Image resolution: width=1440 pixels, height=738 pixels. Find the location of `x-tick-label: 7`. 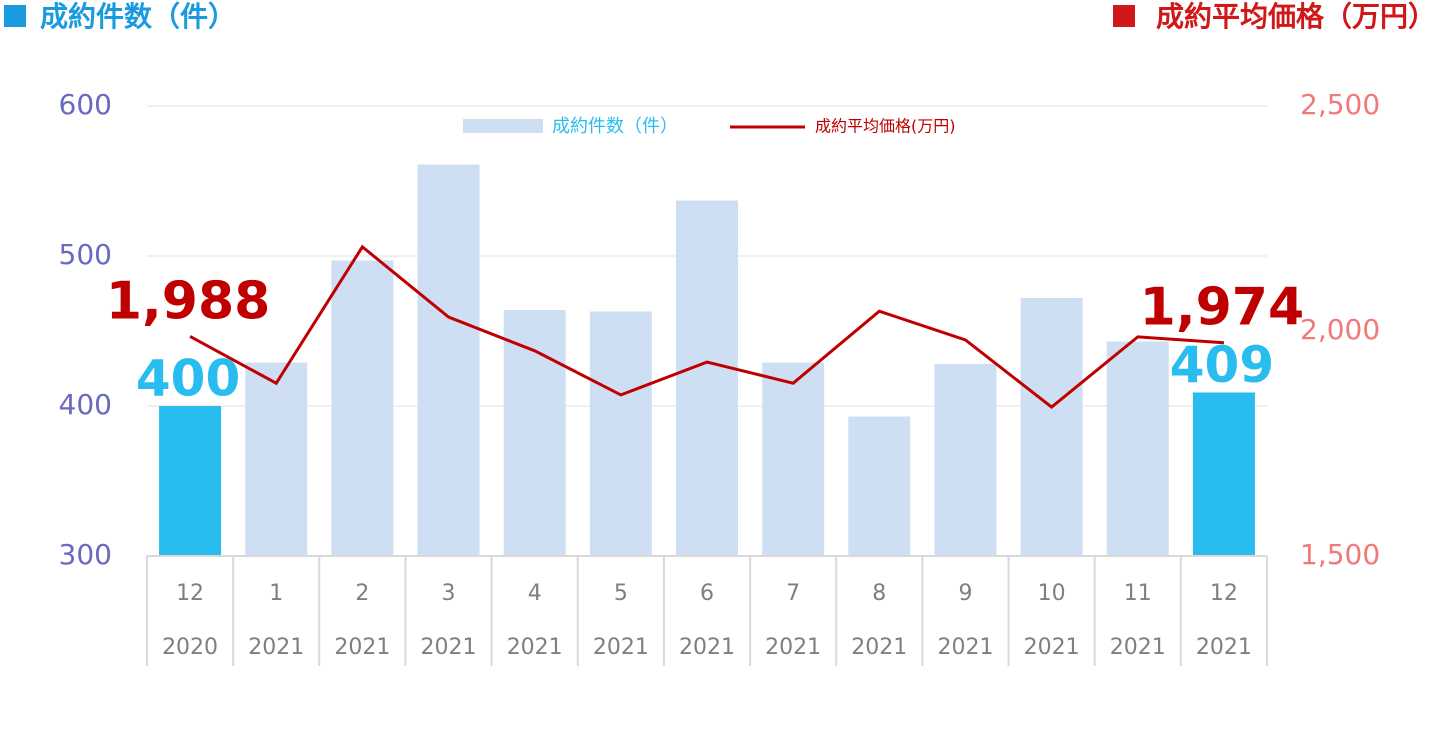

x-tick-label: 7 is located at coordinates (793, 593).